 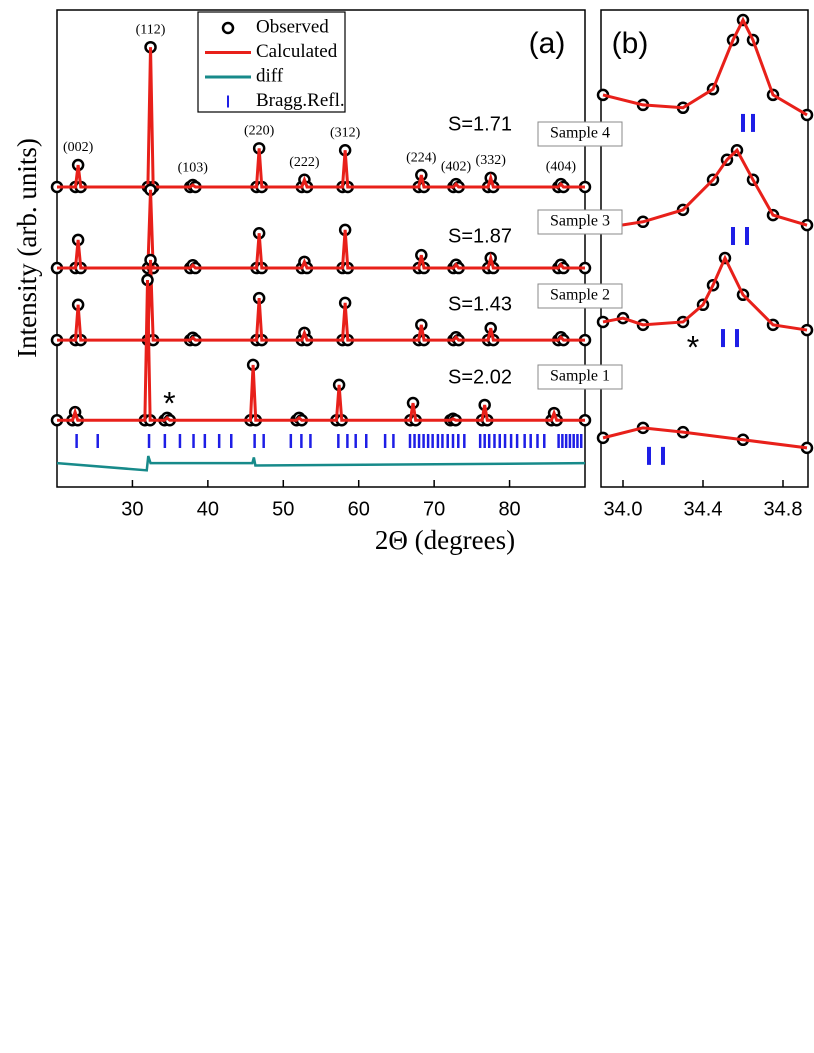 I want to click on reflection-label: (222), so click(x=304, y=162).